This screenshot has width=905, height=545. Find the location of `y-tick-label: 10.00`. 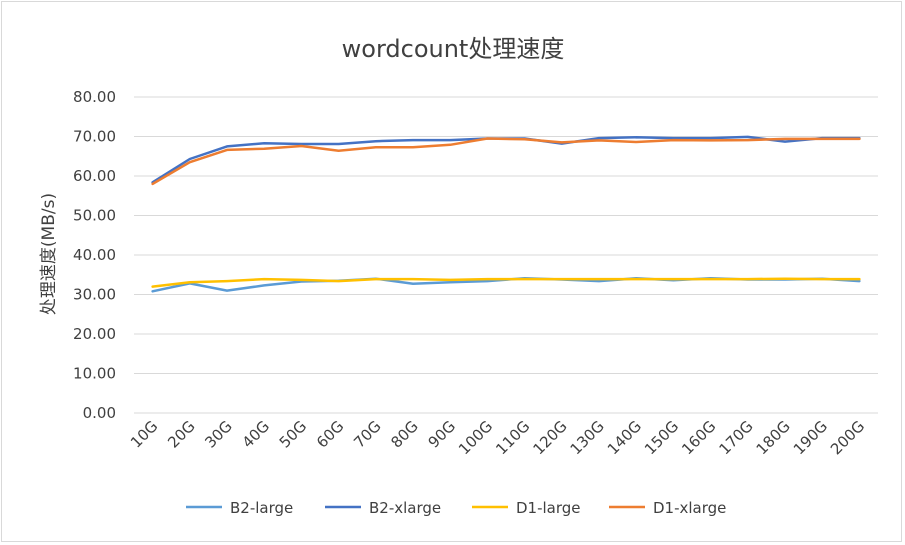

y-tick-label: 10.00 is located at coordinates (94, 374).